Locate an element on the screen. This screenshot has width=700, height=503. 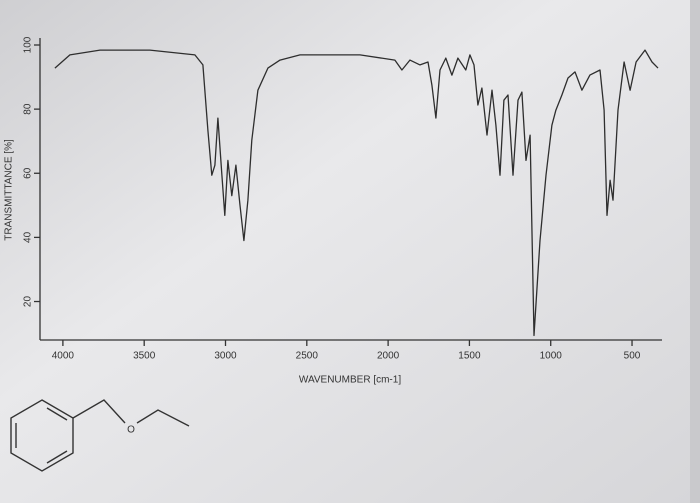
molecule is located at coordinates (100, 435).